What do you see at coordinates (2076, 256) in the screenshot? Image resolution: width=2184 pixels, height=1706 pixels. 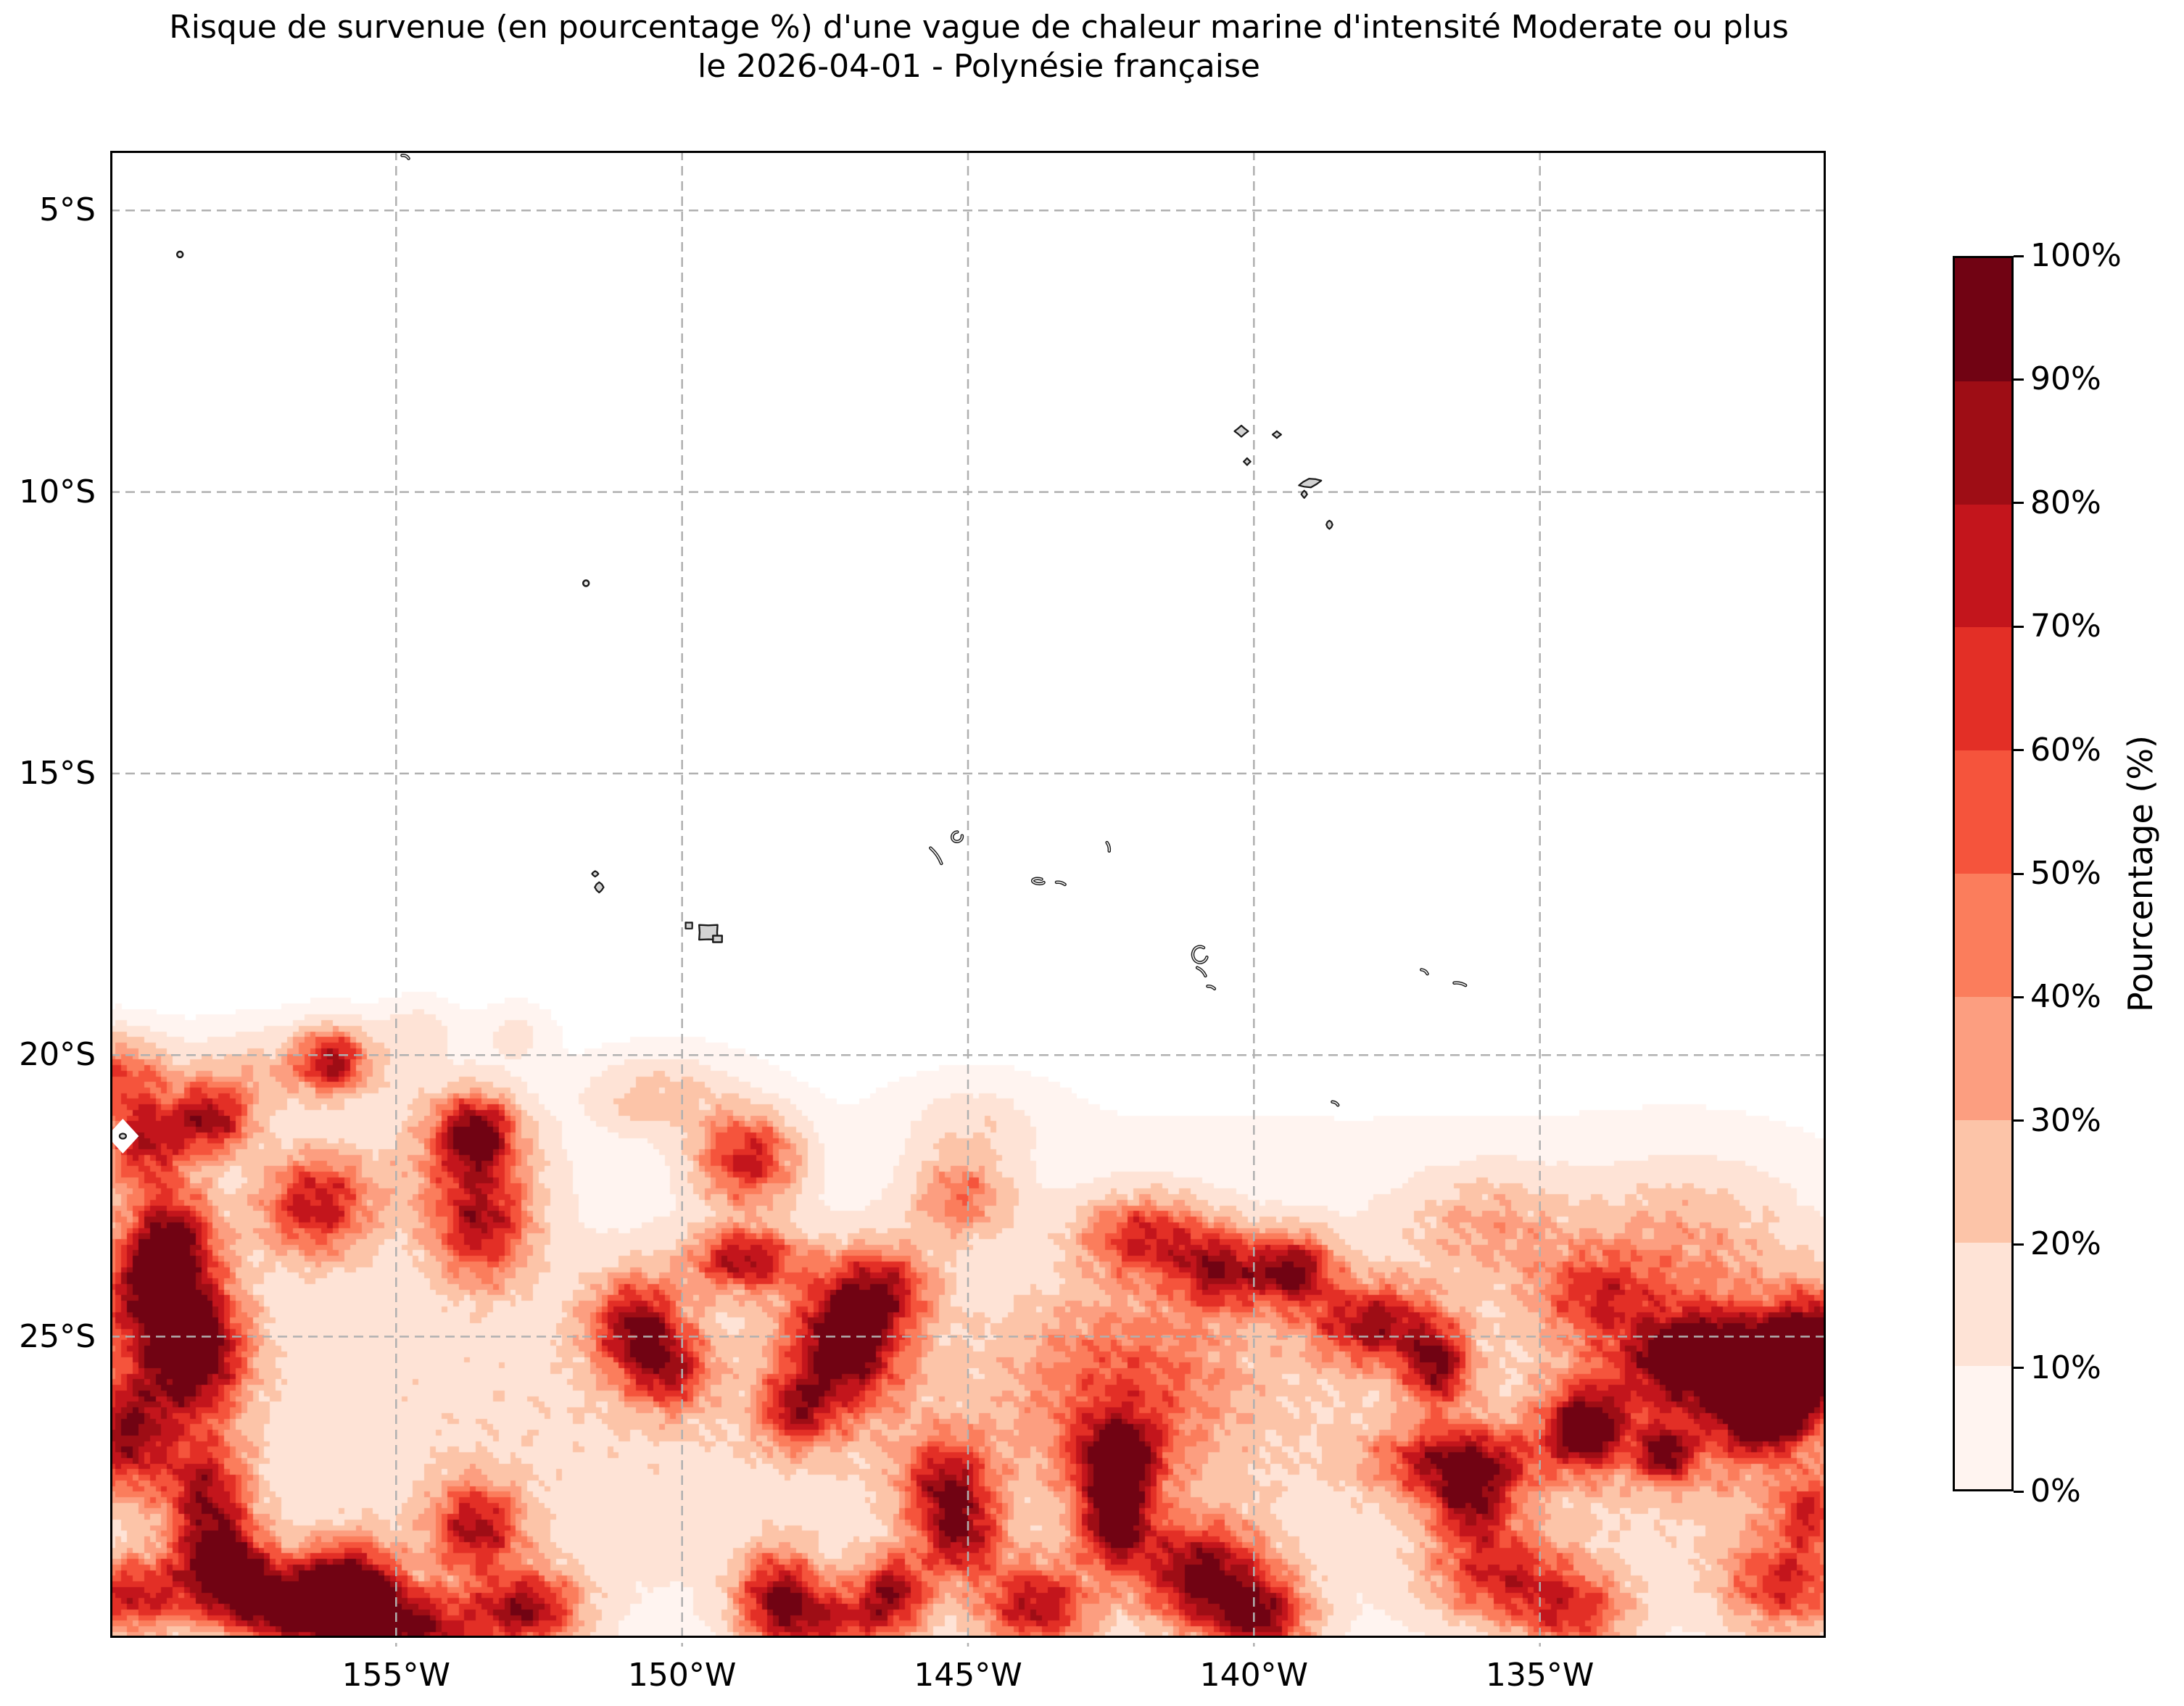 I see `colorbar-tick-label: 100%` at bounding box center [2076, 256].